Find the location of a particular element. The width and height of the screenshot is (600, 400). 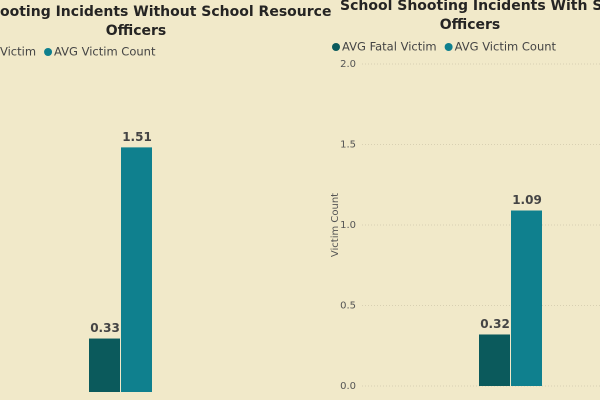

y-tick-label: 2.0 is located at coordinates (348, 64).